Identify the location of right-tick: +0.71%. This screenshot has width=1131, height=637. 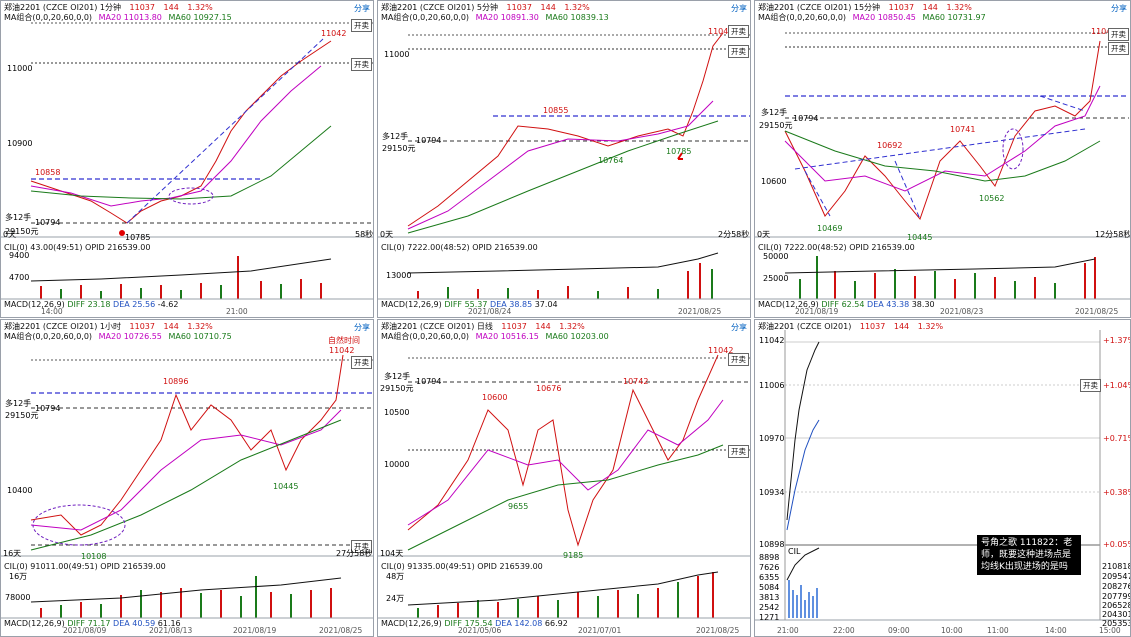
(1116, 438).